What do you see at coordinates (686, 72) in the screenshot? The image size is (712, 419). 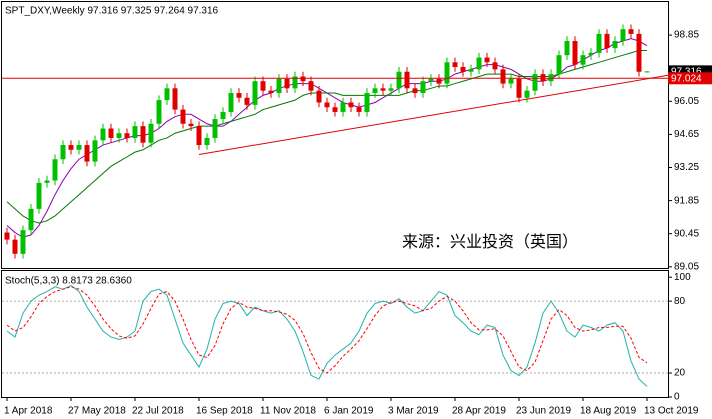 I see `price-label: 97.316` at bounding box center [686, 72].